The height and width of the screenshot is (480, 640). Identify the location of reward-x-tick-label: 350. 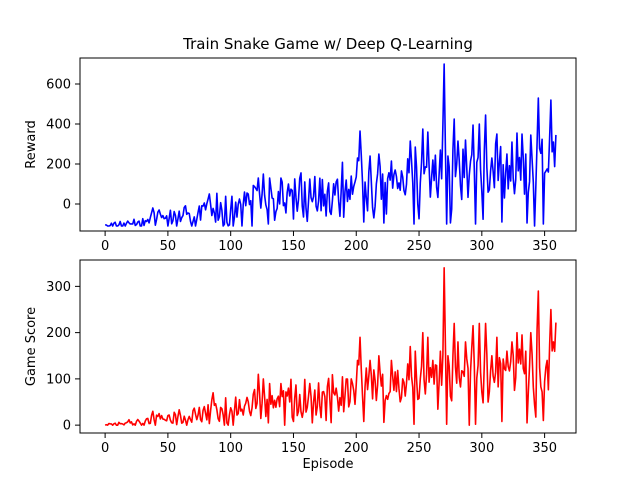
(544, 246).